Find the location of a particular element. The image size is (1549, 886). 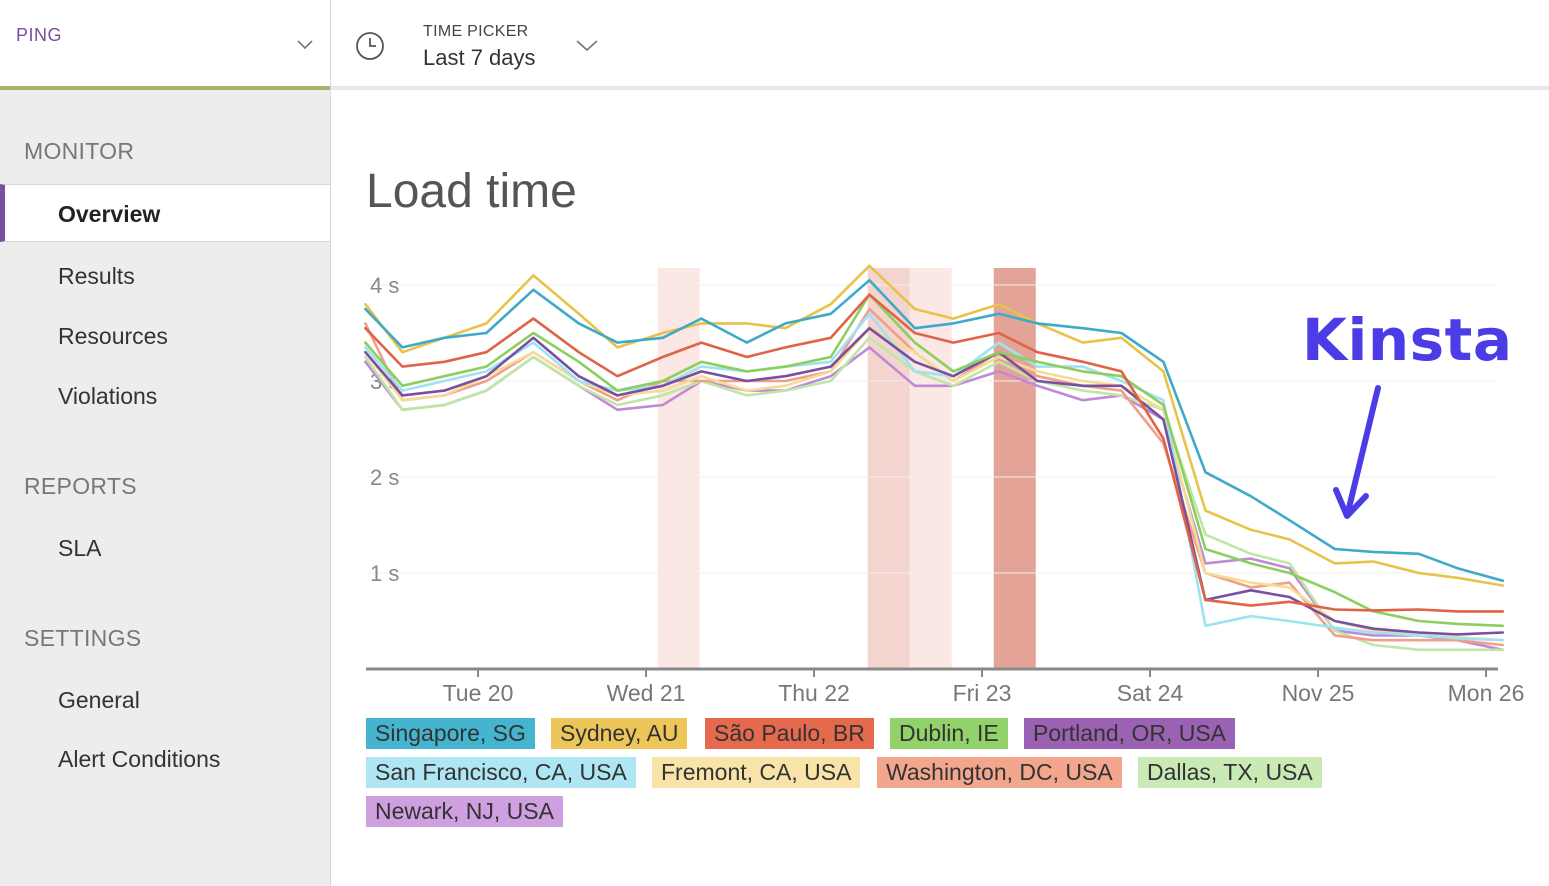

y-tick-label: 2 s is located at coordinates (384, 477).